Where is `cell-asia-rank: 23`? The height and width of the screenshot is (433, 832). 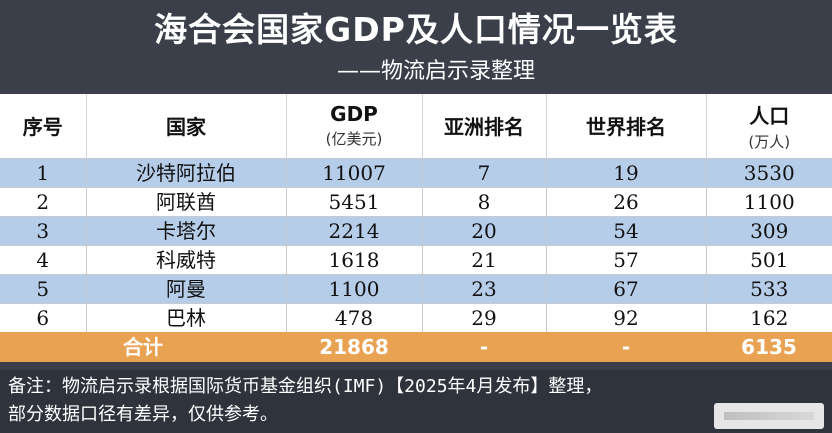 cell-asia-rank: 23 is located at coordinates (484, 288).